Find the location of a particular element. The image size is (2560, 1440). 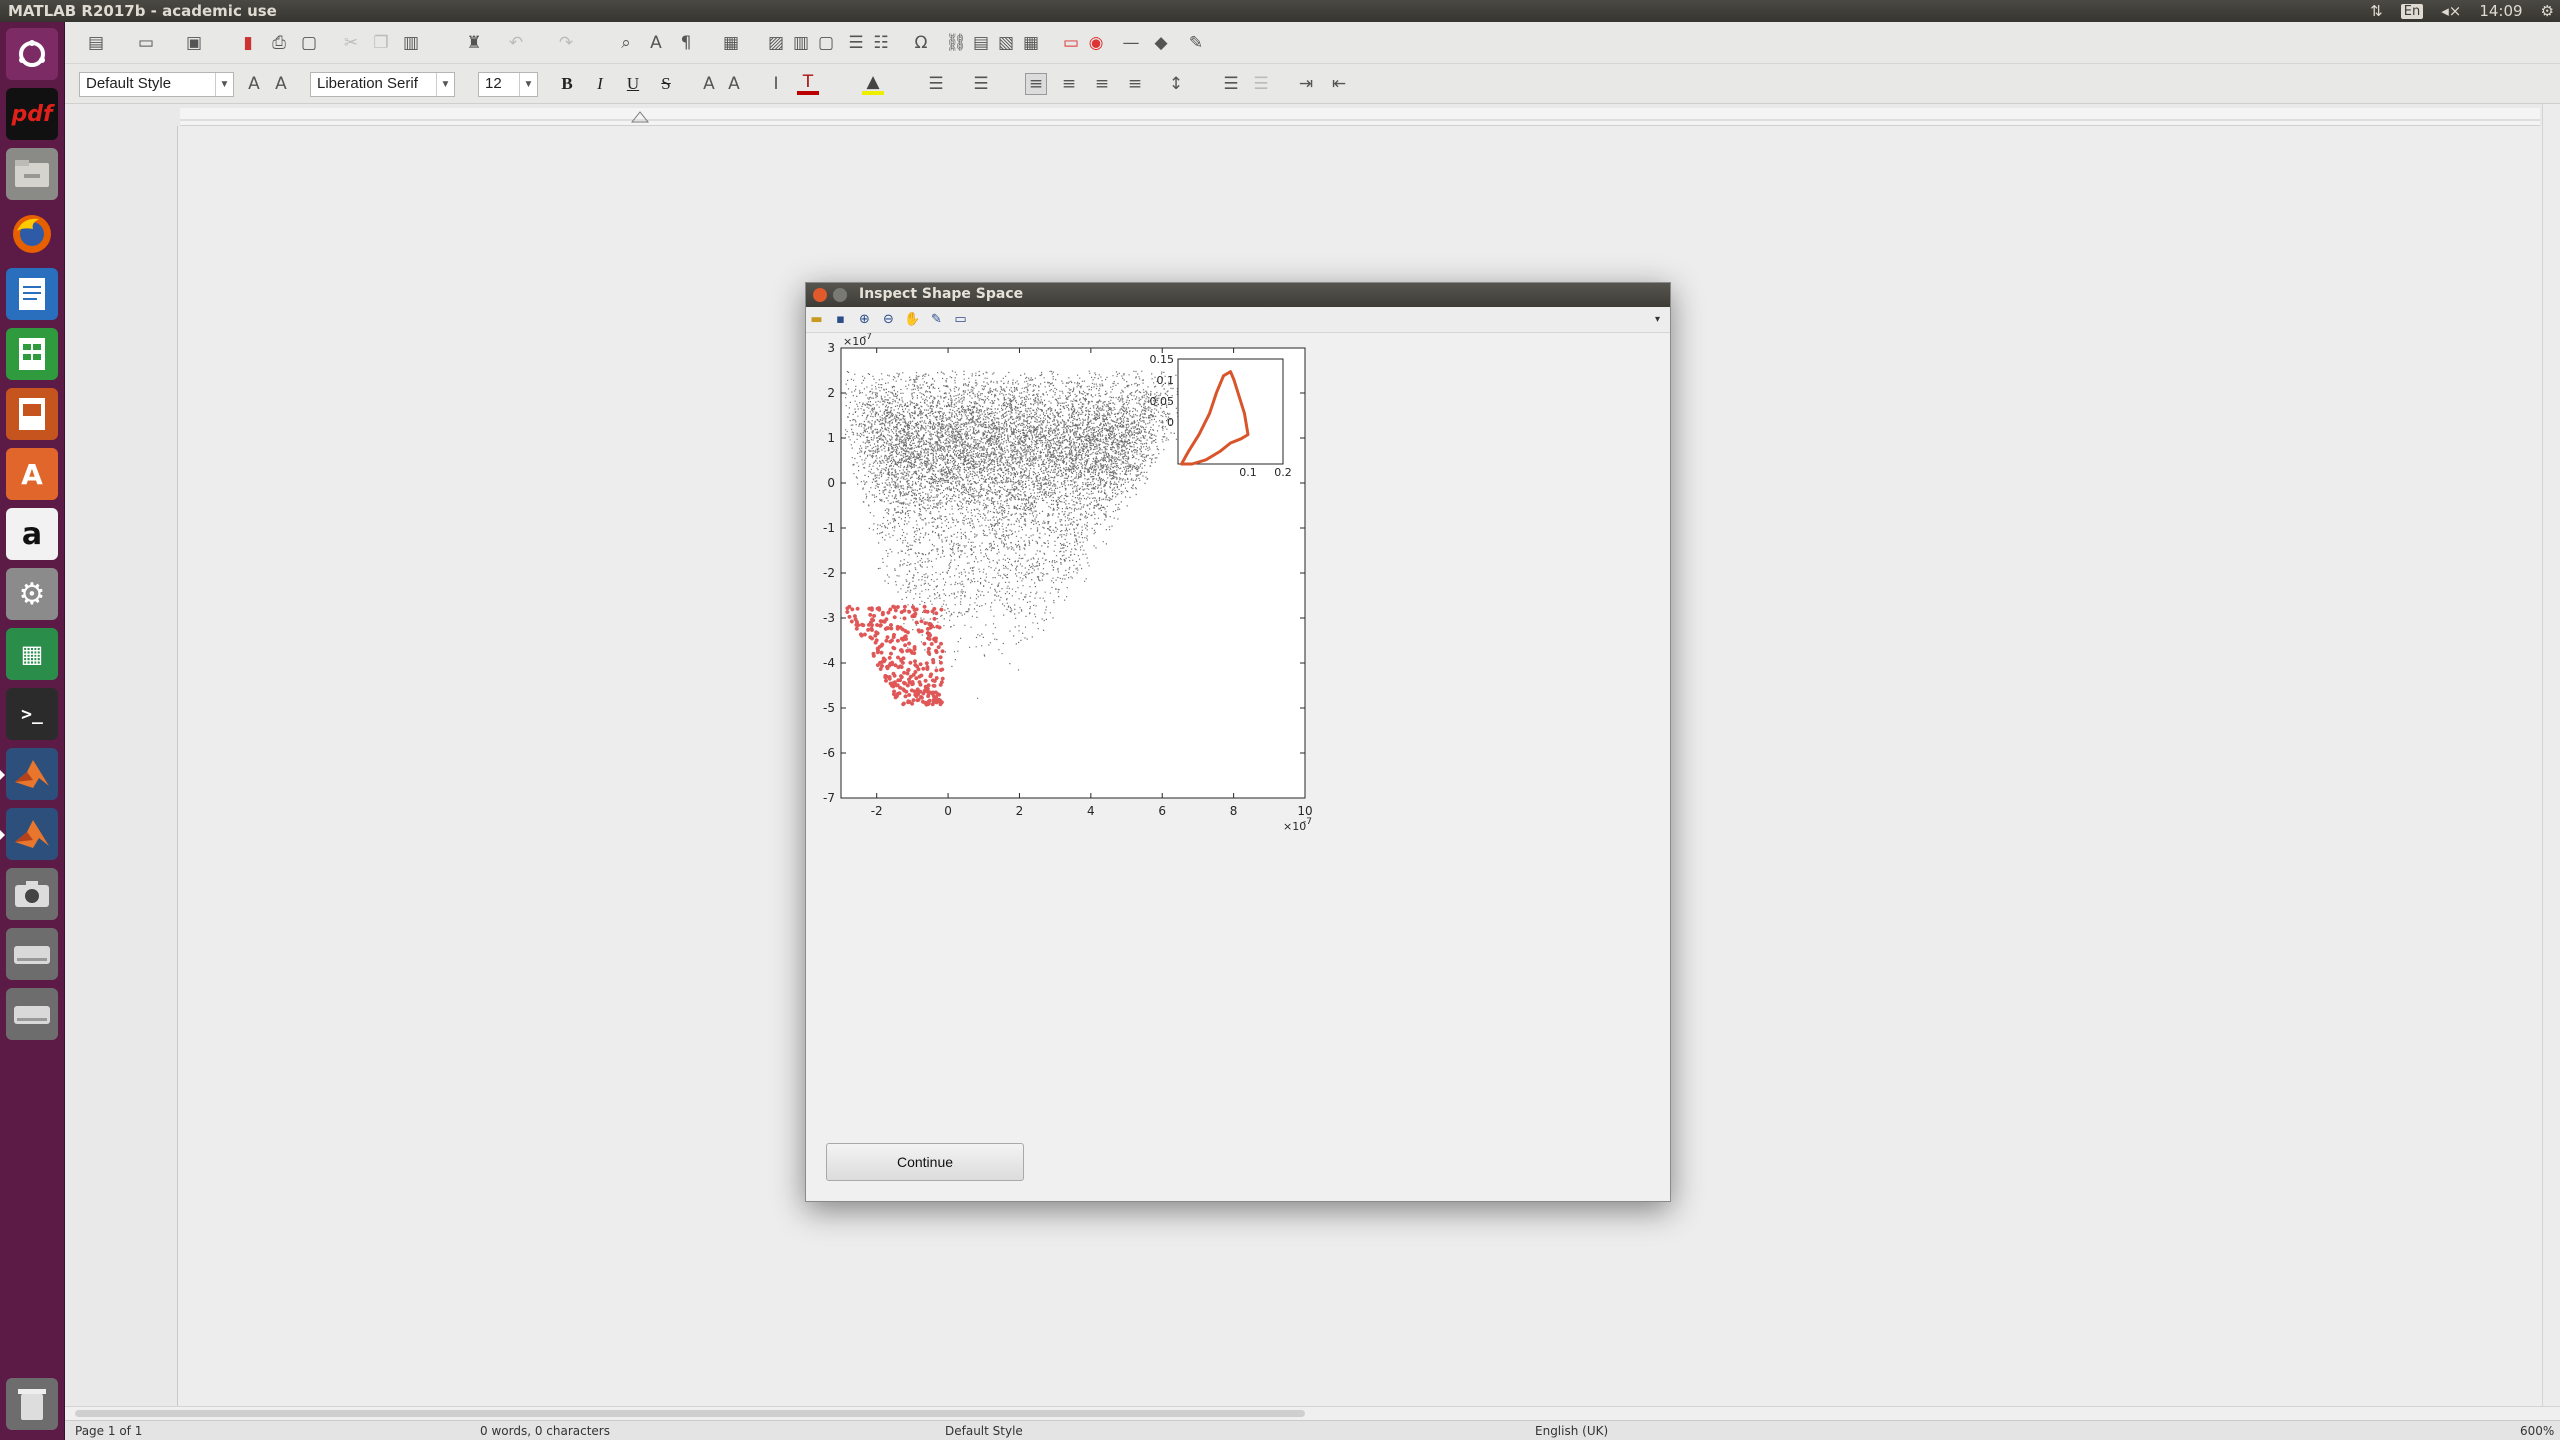

align-left-button: ≡ is located at coordinates (1036, 84).